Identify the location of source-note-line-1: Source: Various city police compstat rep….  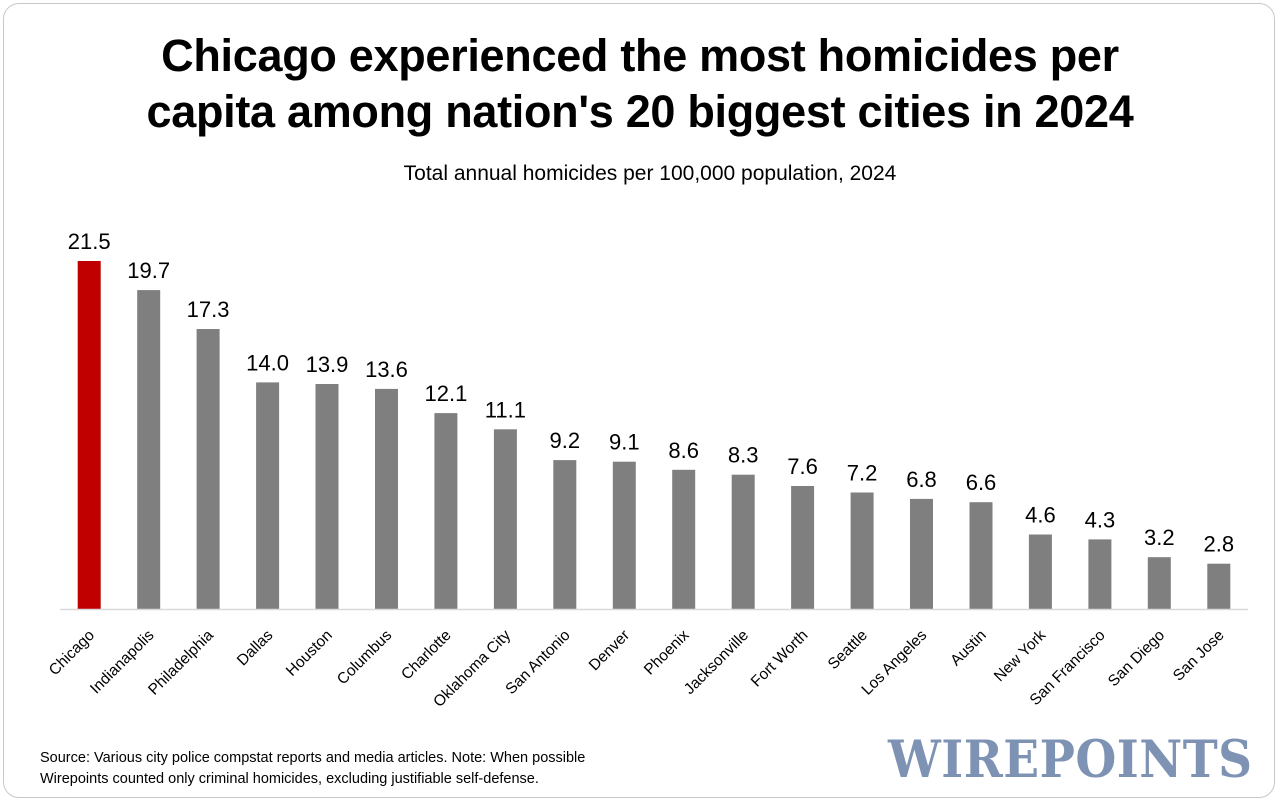
(313, 758).